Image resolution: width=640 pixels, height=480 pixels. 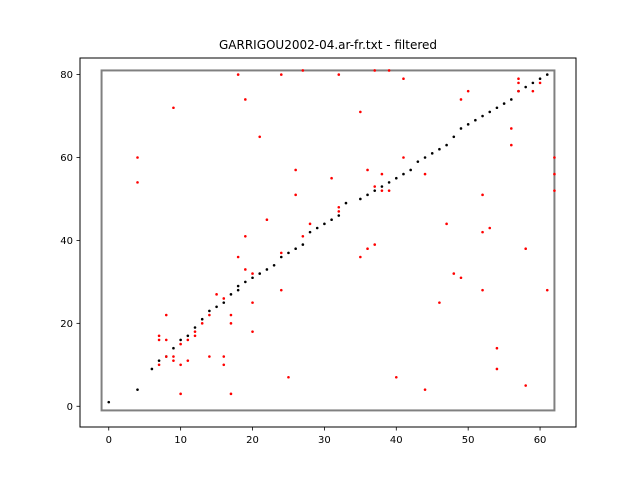 I want to click on x-tick-label: 50, so click(x=468, y=440).